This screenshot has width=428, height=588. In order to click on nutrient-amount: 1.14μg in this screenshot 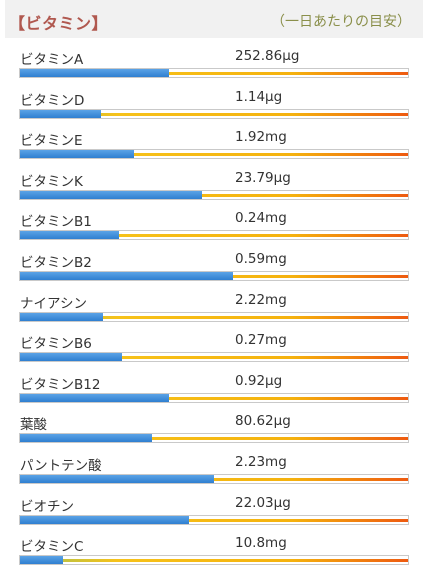, I will do `click(259, 96)`.